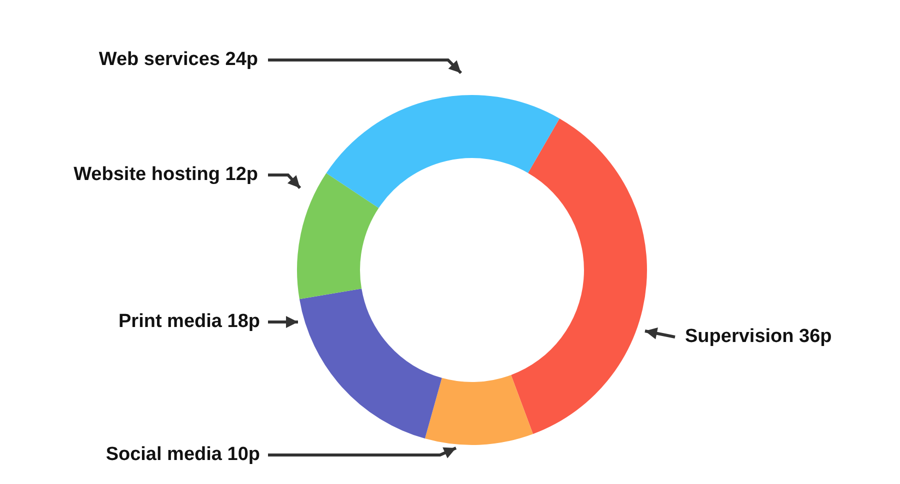  Describe the element at coordinates (166, 175) in the screenshot. I see `slice-label: Website hosting 12p` at that location.